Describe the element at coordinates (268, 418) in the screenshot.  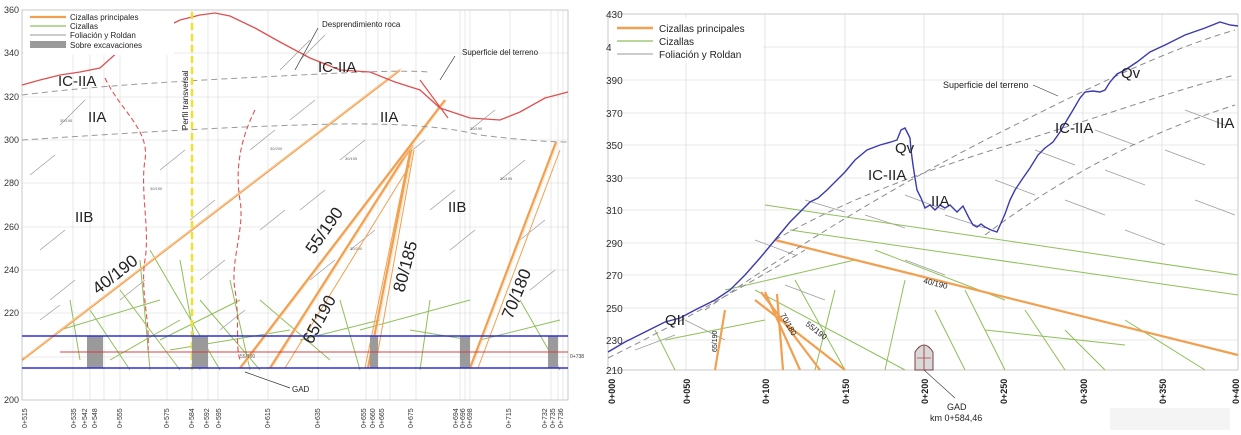
I see `left-x-tick: 0+615` at that location.